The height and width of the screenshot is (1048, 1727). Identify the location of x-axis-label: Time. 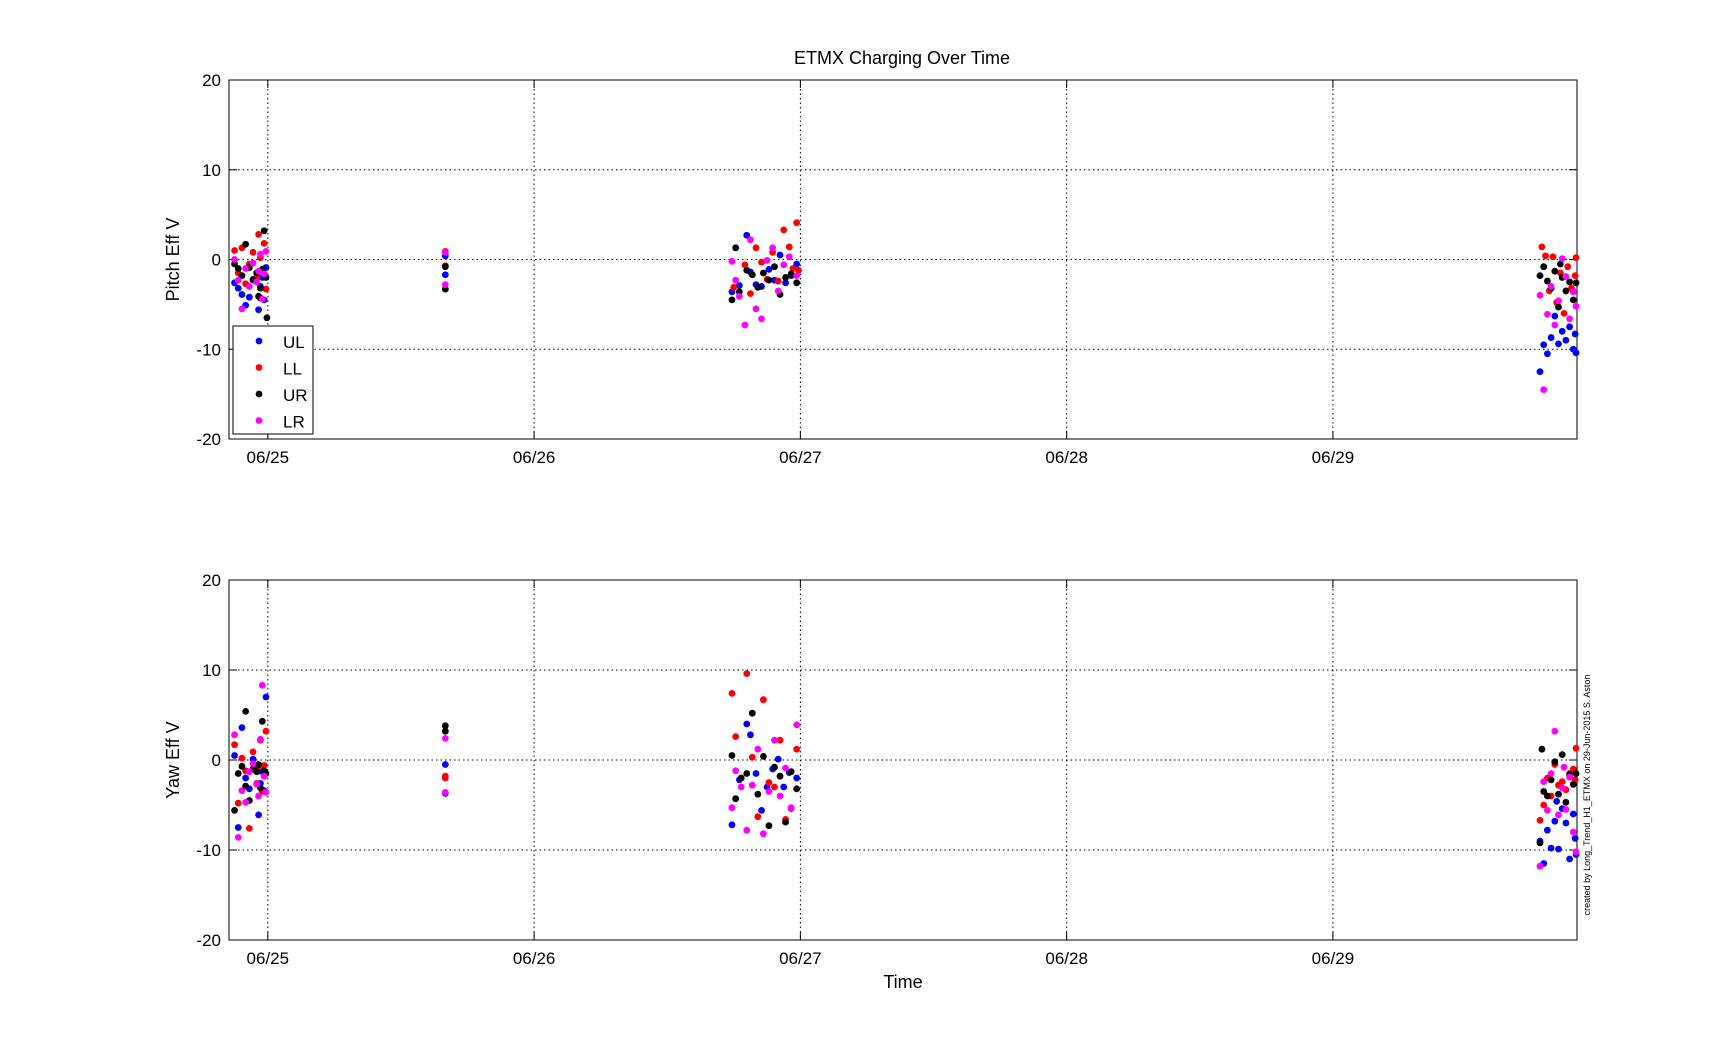
(902, 982).